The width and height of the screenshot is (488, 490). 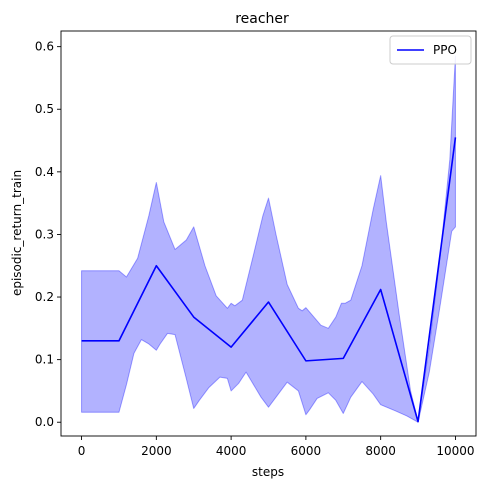 I want to click on y-tick-label: 0.3, so click(x=44, y=234).